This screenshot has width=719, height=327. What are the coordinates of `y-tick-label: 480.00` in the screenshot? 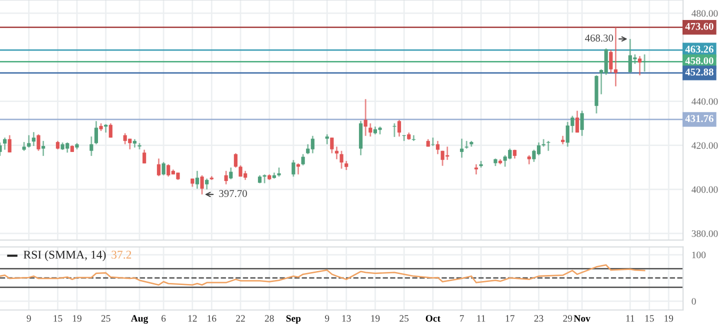 It's located at (705, 13).